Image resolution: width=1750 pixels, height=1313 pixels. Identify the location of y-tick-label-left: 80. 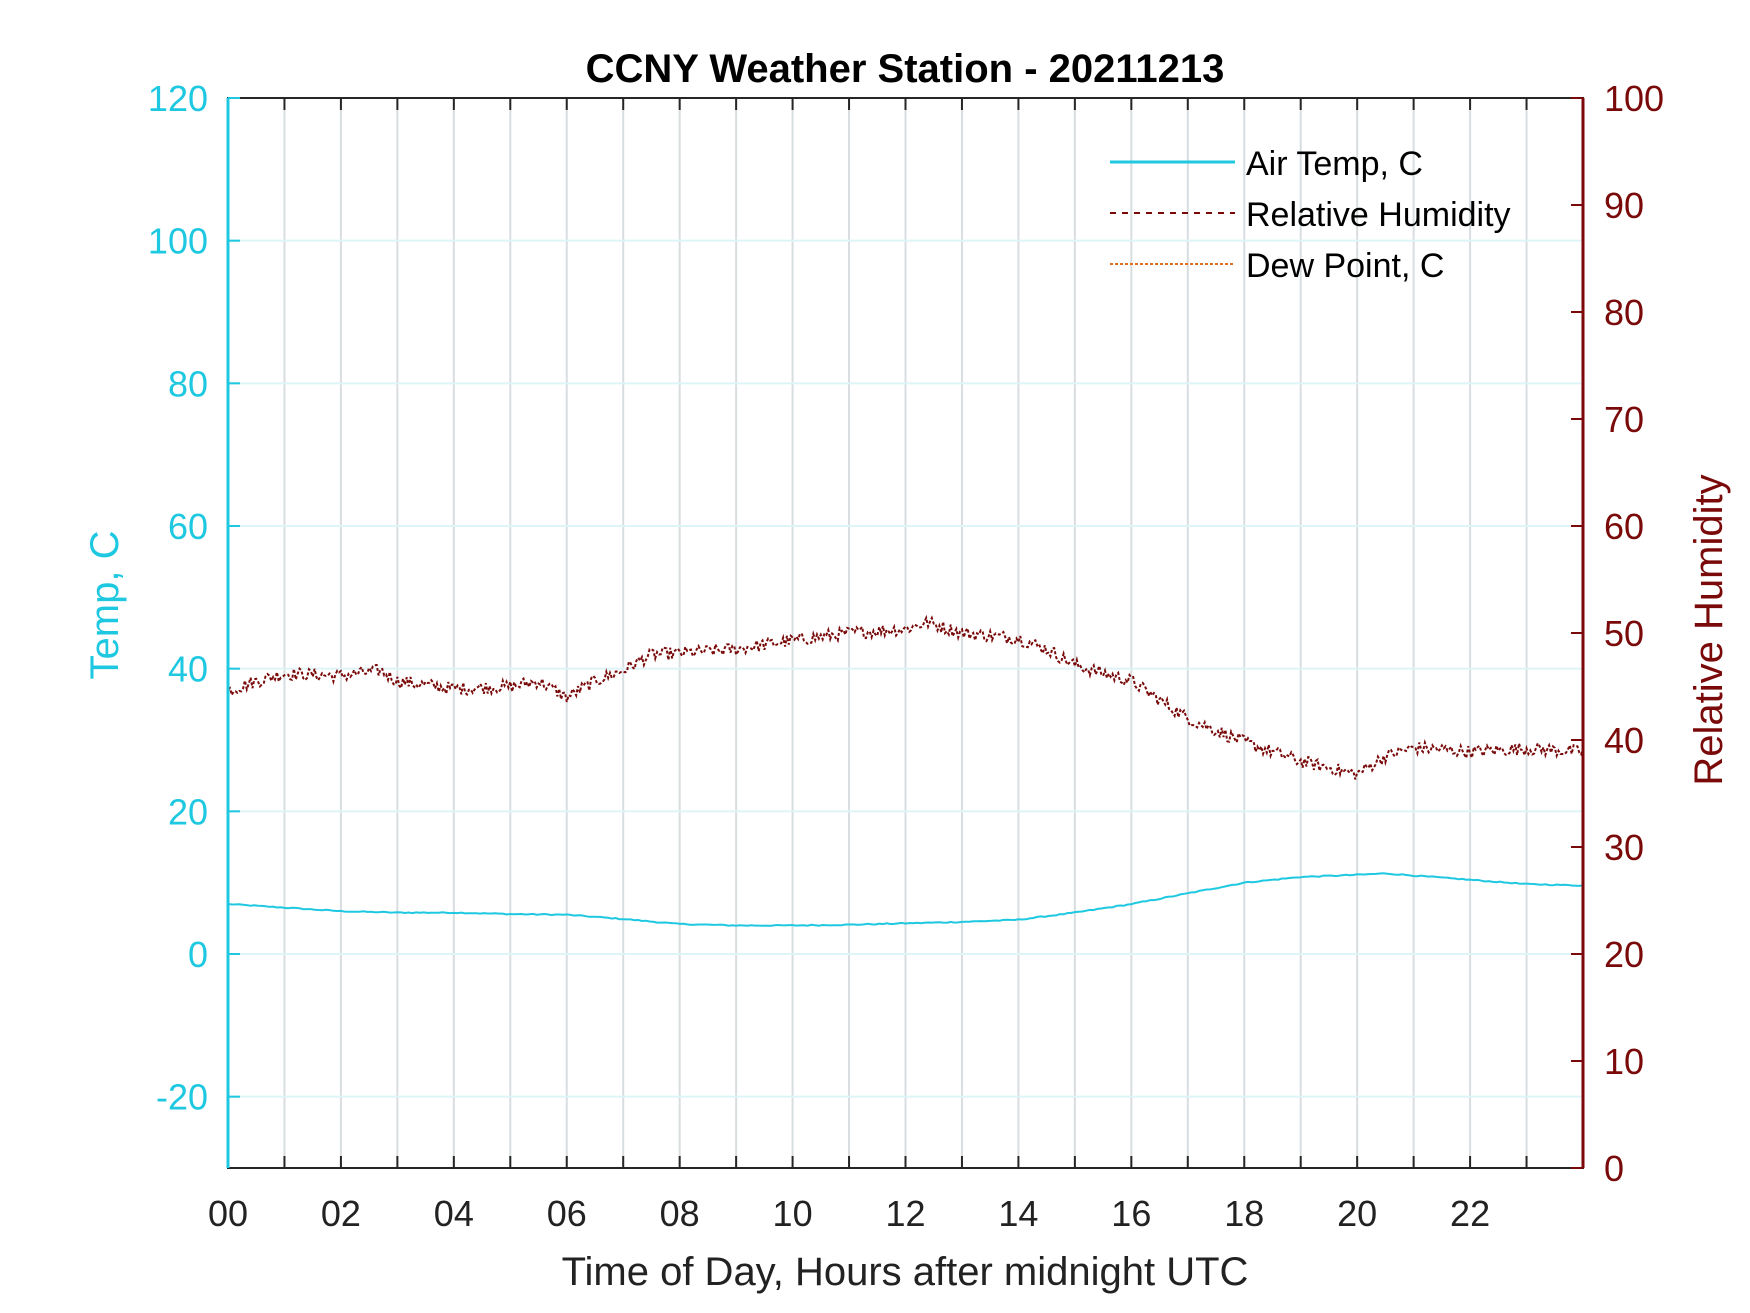
(188, 383).